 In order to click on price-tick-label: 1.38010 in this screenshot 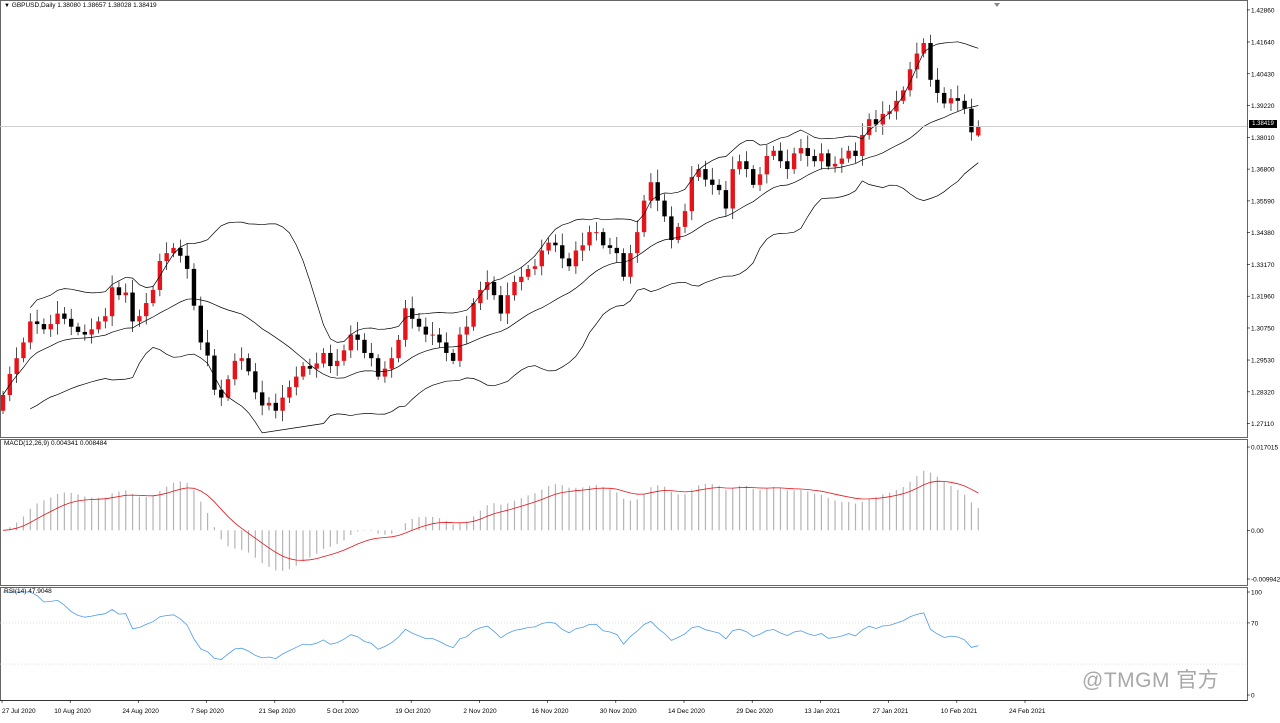, I will do `click(1263, 138)`.